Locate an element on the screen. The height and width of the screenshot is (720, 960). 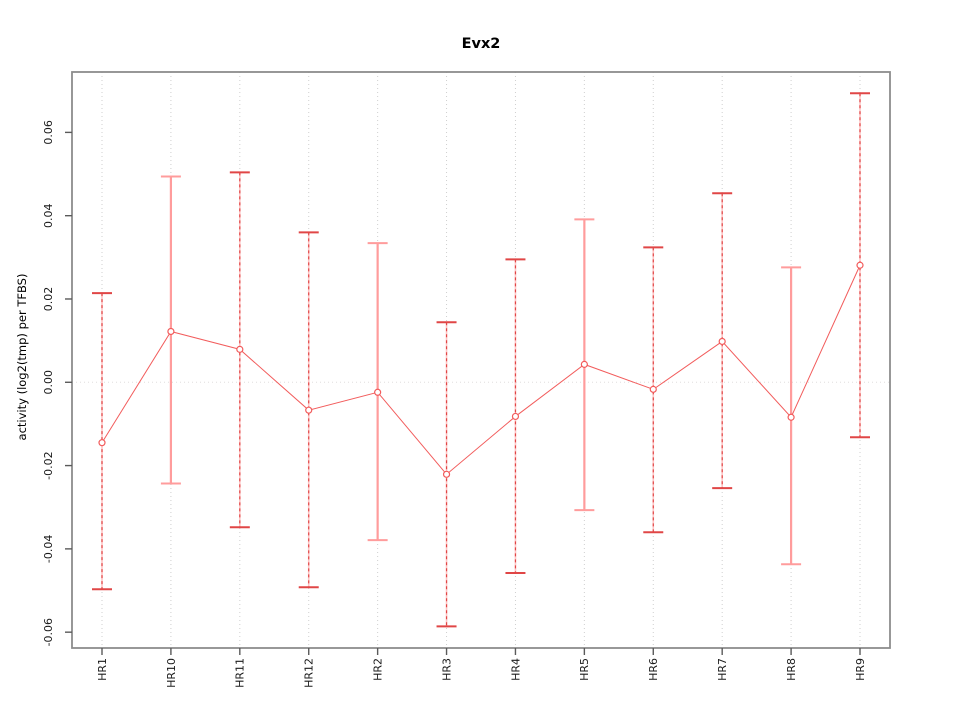
svg-text: HR2 is located at coordinates (377, 669).